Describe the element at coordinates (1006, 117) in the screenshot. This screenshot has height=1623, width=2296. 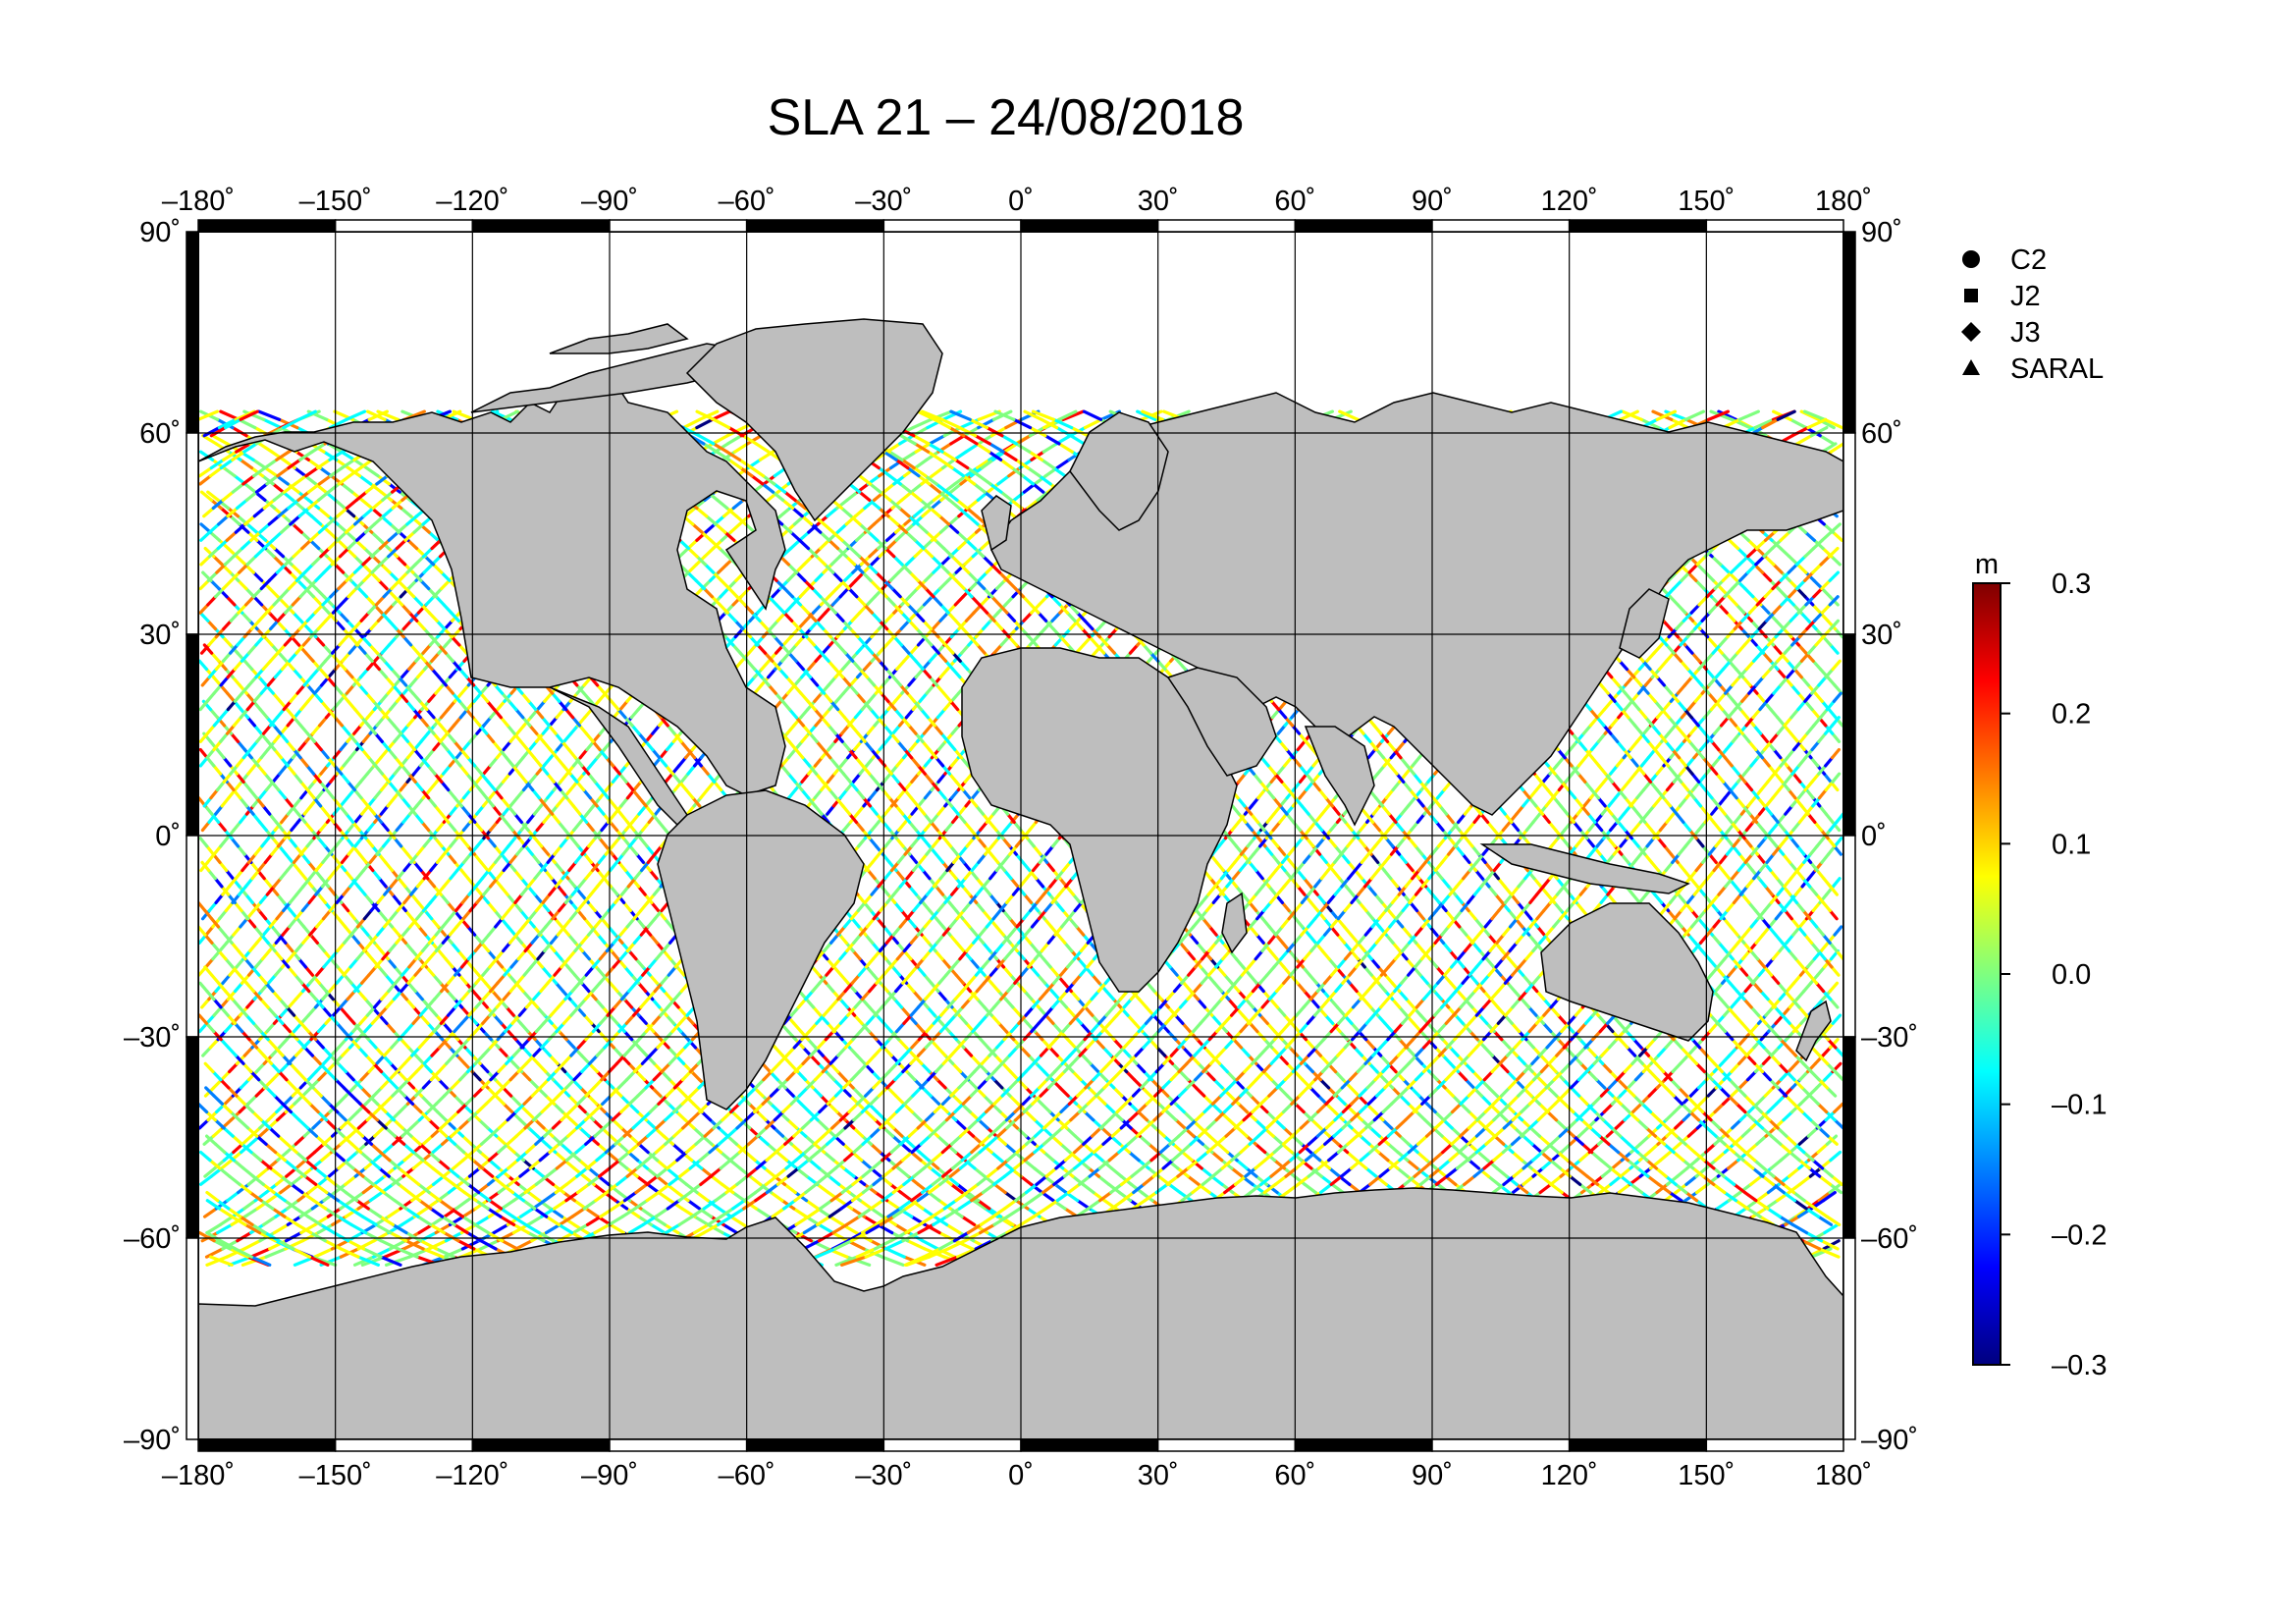
I see `map-title: SLA 21 – 24/08/2018` at that location.